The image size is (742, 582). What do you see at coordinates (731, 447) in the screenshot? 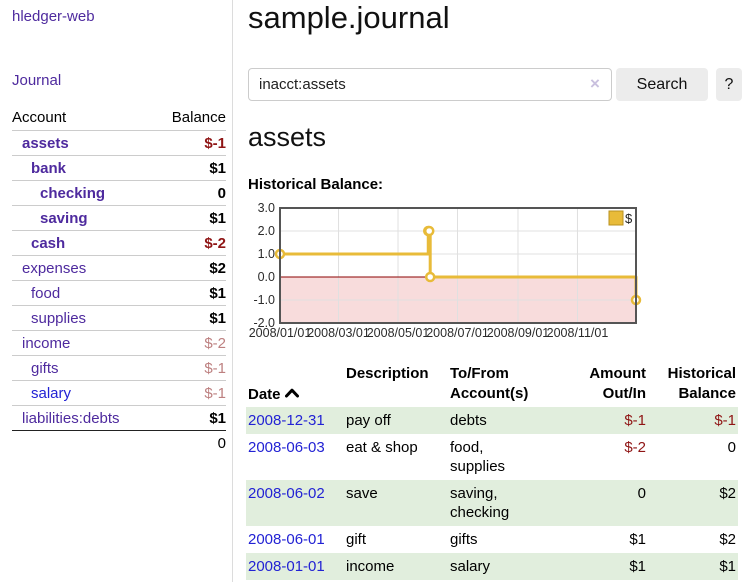
I see `transaction-balance: 0` at bounding box center [731, 447].